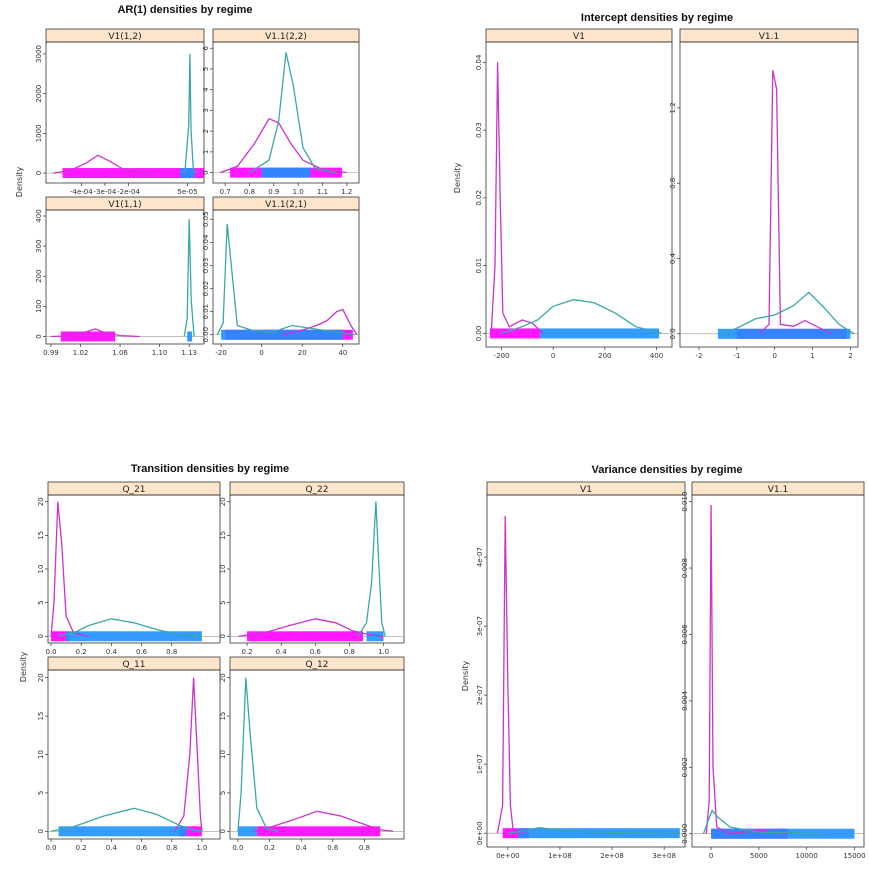  I want to click on x-tick-label: 0.7, so click(225, 192).